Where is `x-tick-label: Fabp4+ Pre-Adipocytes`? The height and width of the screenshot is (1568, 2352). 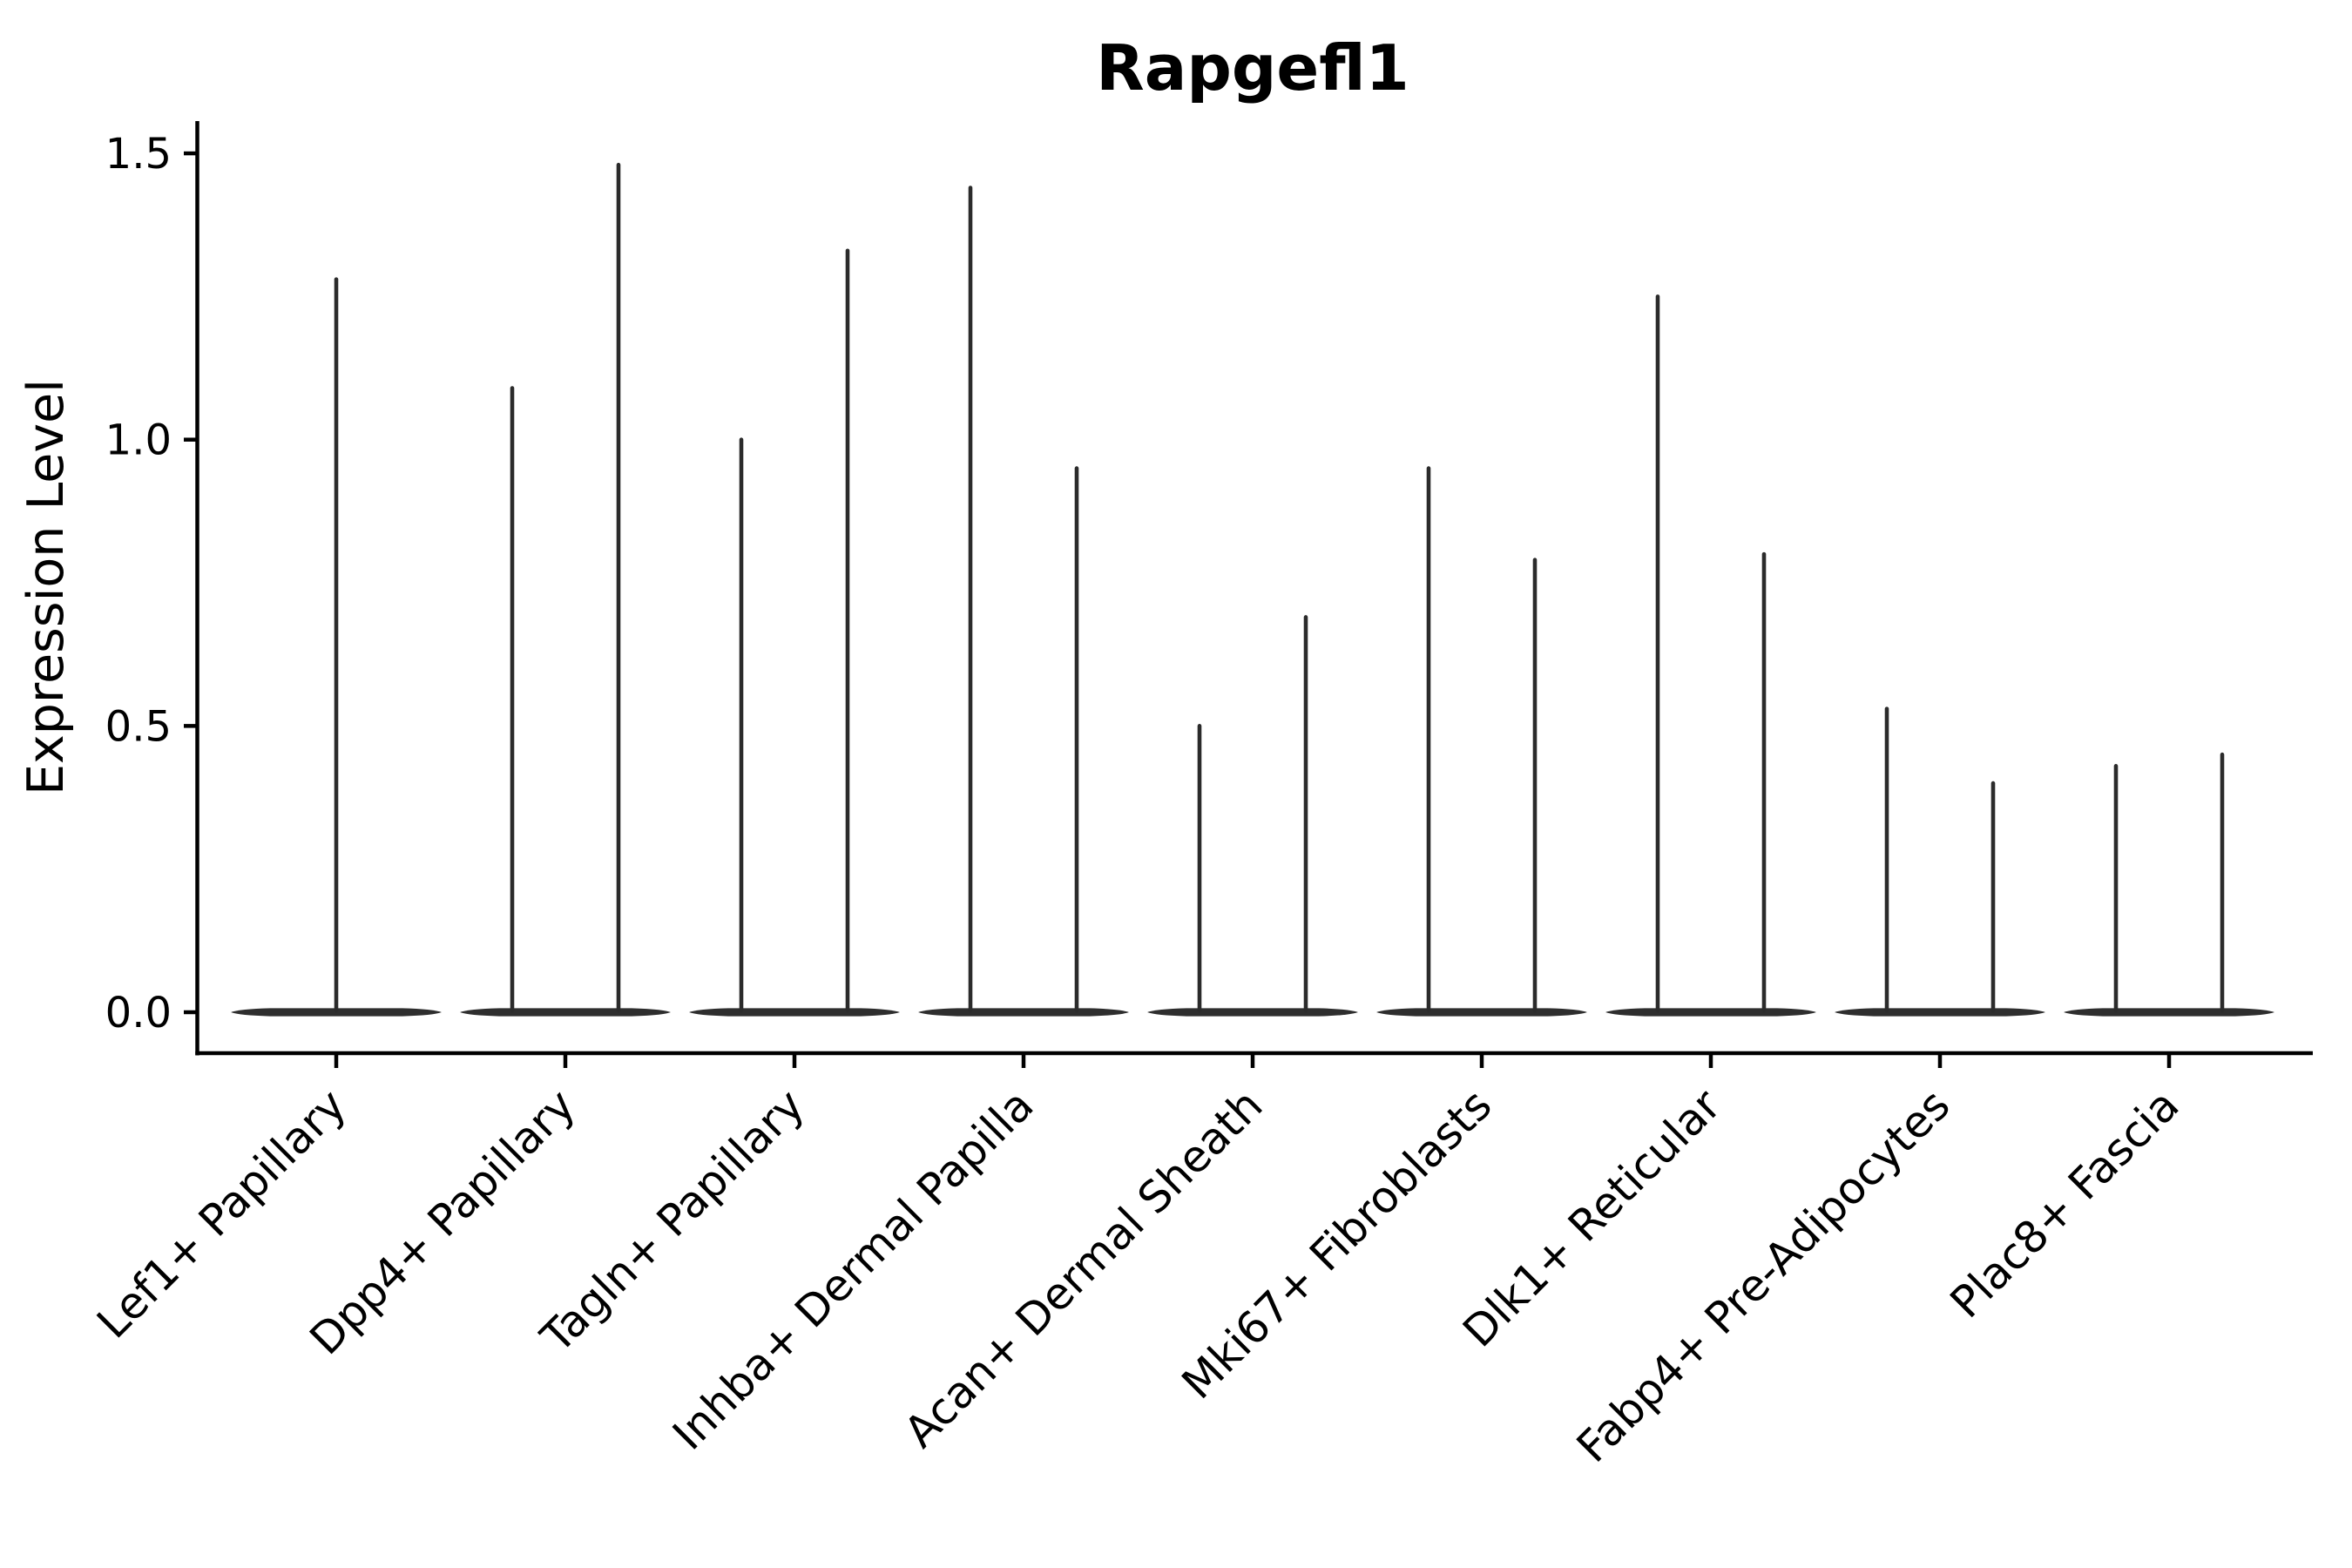
x-tick-label: Fabp4+ Pre-Adipocytes is located at coordinates (1763, 1275).